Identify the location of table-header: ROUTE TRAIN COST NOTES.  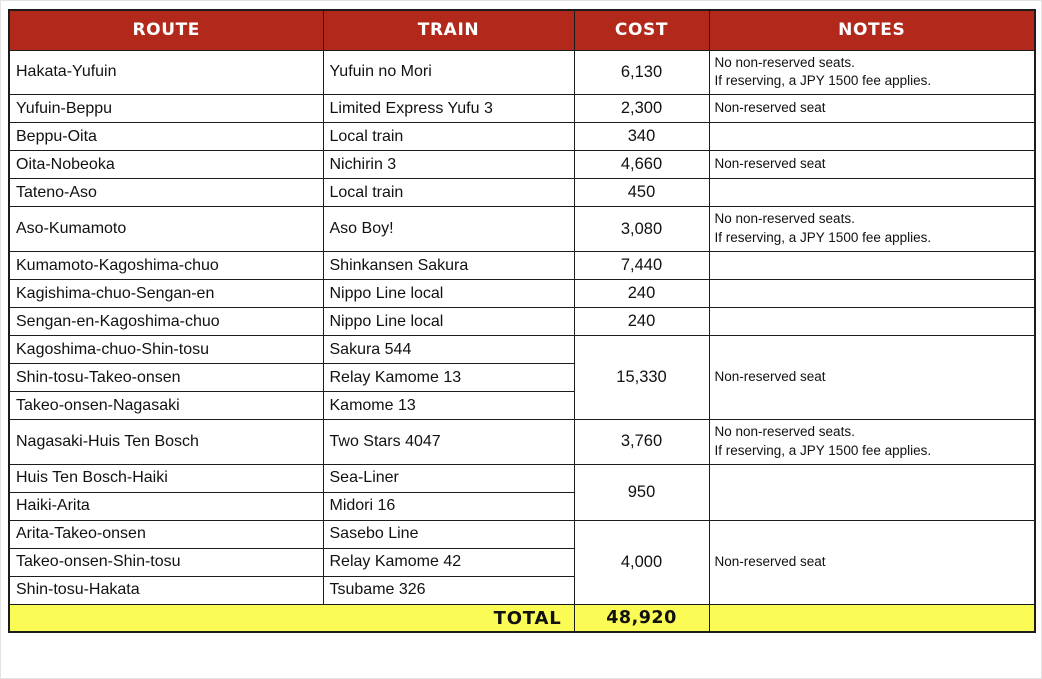
(522, 30).